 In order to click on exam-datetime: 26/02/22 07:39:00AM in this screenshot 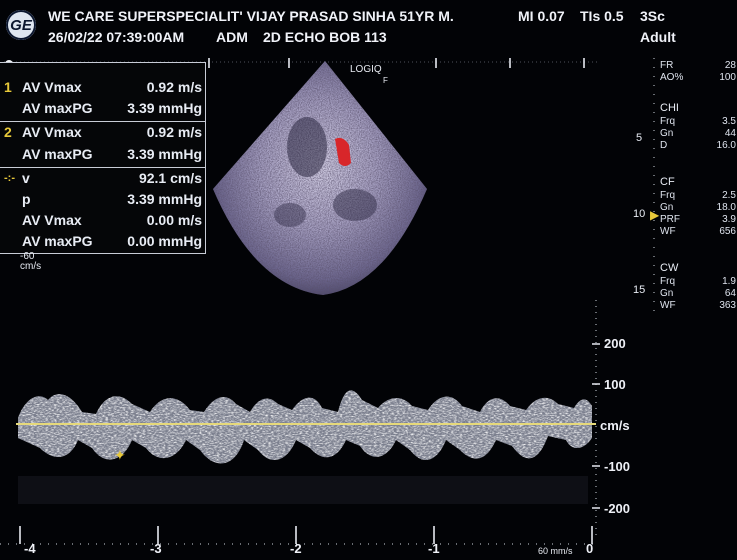, I will do `click(116, 37)`.